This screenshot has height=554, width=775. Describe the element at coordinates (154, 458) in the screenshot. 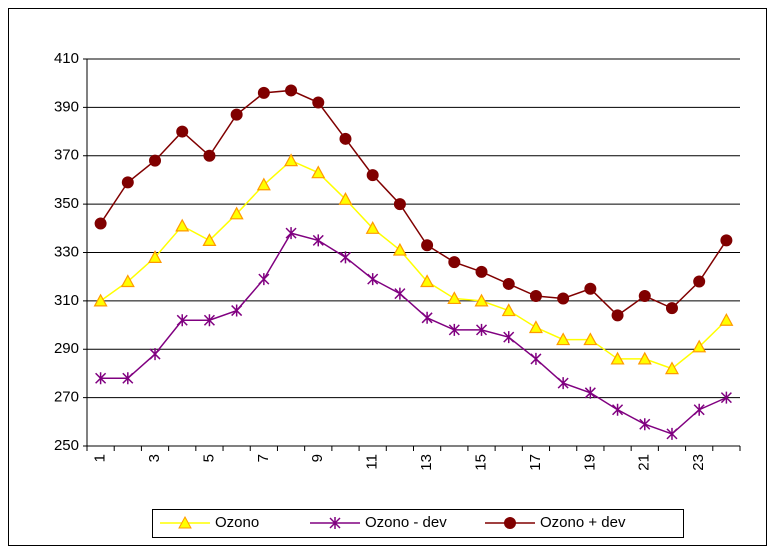

I see `x-tick-label: 3` at that location.